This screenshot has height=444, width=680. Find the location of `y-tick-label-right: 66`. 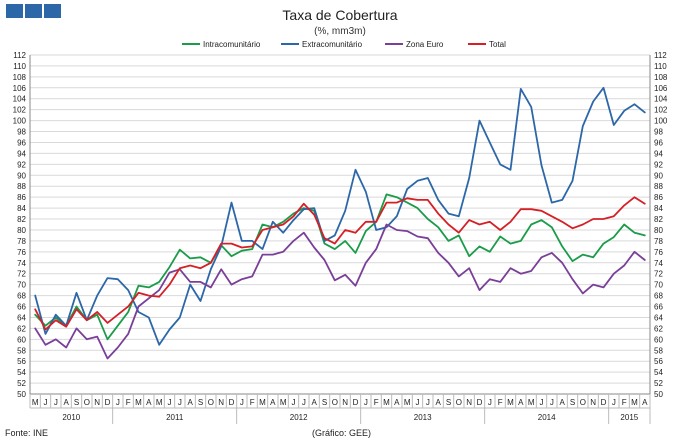

y-tick-label-right: 66 is located at coordinates (658, 307).